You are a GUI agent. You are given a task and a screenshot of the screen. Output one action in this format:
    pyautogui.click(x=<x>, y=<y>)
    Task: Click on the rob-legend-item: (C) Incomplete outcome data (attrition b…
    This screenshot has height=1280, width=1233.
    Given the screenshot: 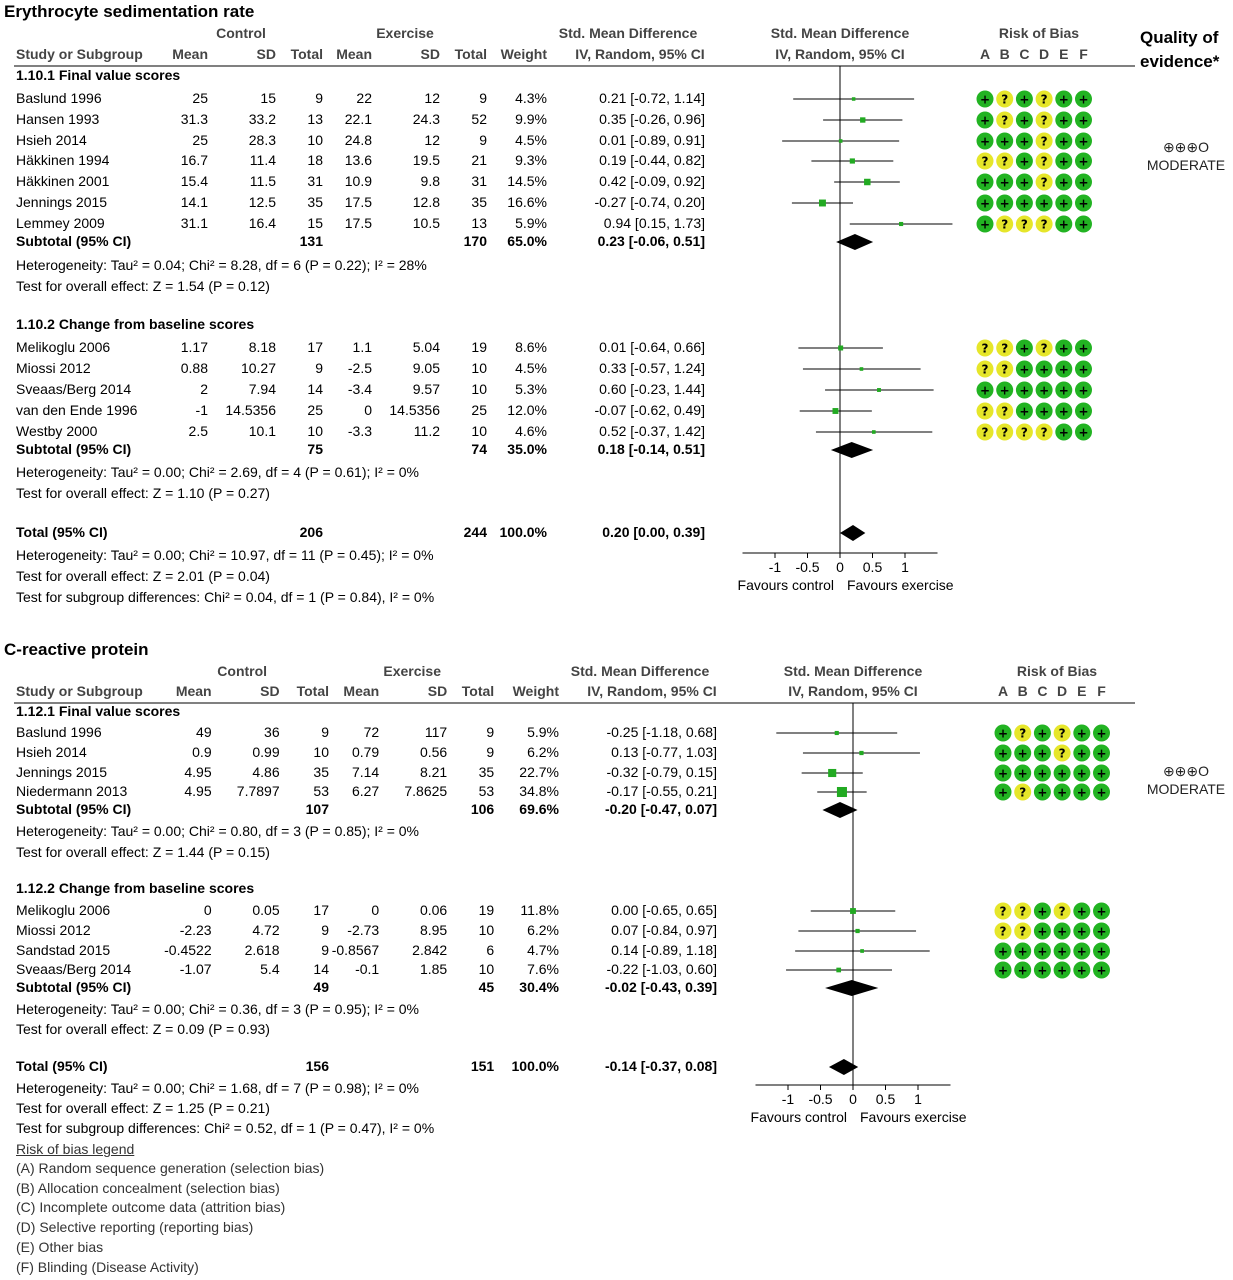 What is the action you would take?
    pyautogui.click(x=151, y=1207)
    